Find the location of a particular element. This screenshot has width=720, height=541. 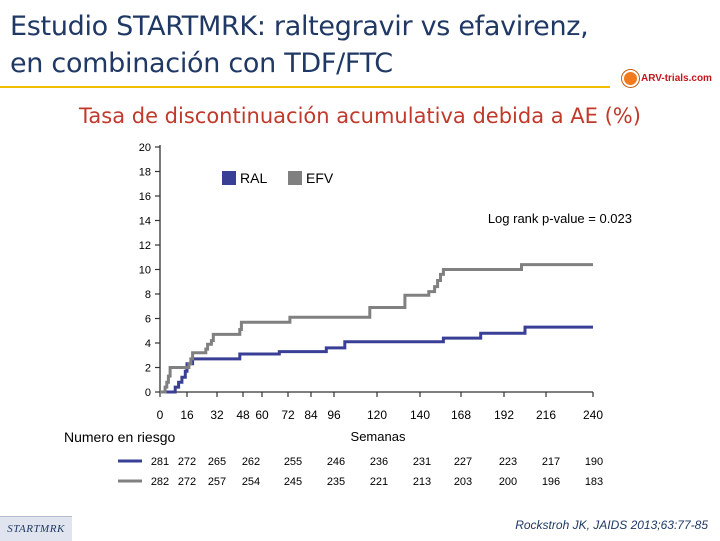

x-tick-label: 60 is located at coordinates (262, 415).